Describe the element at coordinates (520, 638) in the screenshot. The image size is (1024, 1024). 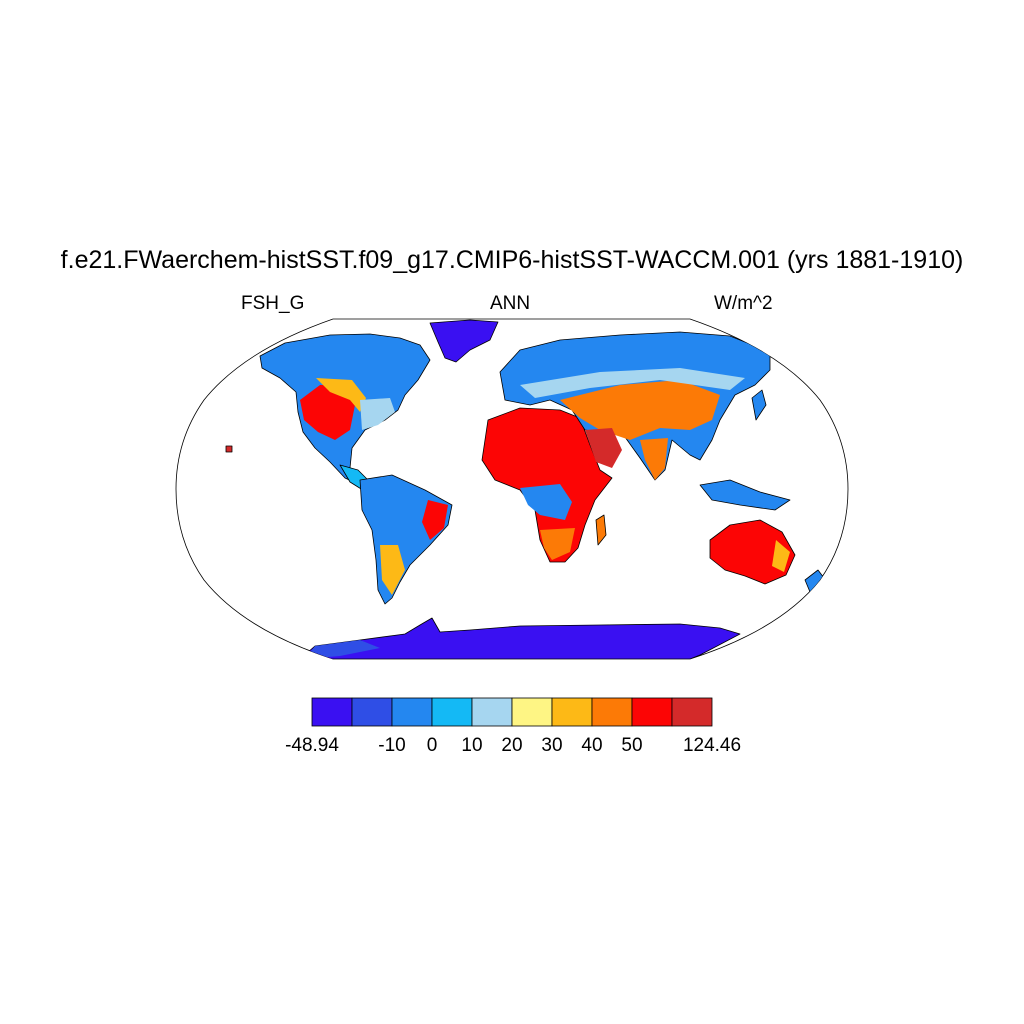
I see `antarctica` at that location.